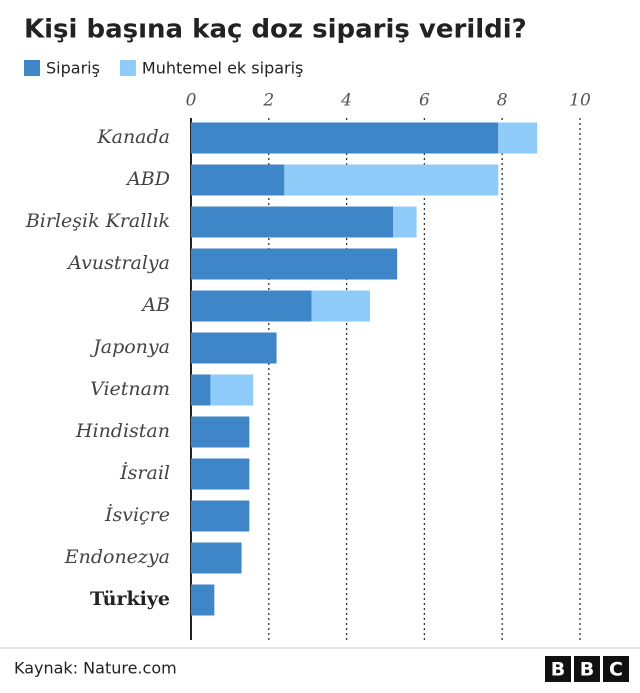  Describe the element at coordinates (117, 557) in the screenshot. I see `y-tick-label: Endonezya` at that location.